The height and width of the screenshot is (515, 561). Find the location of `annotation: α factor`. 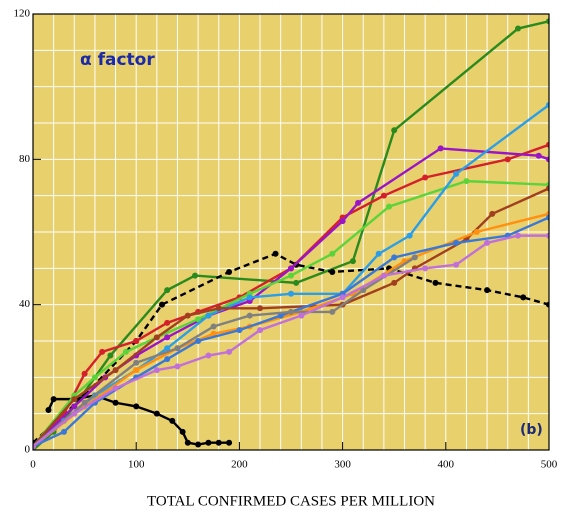

annotation: α factor is located at coordinates (117, 60).